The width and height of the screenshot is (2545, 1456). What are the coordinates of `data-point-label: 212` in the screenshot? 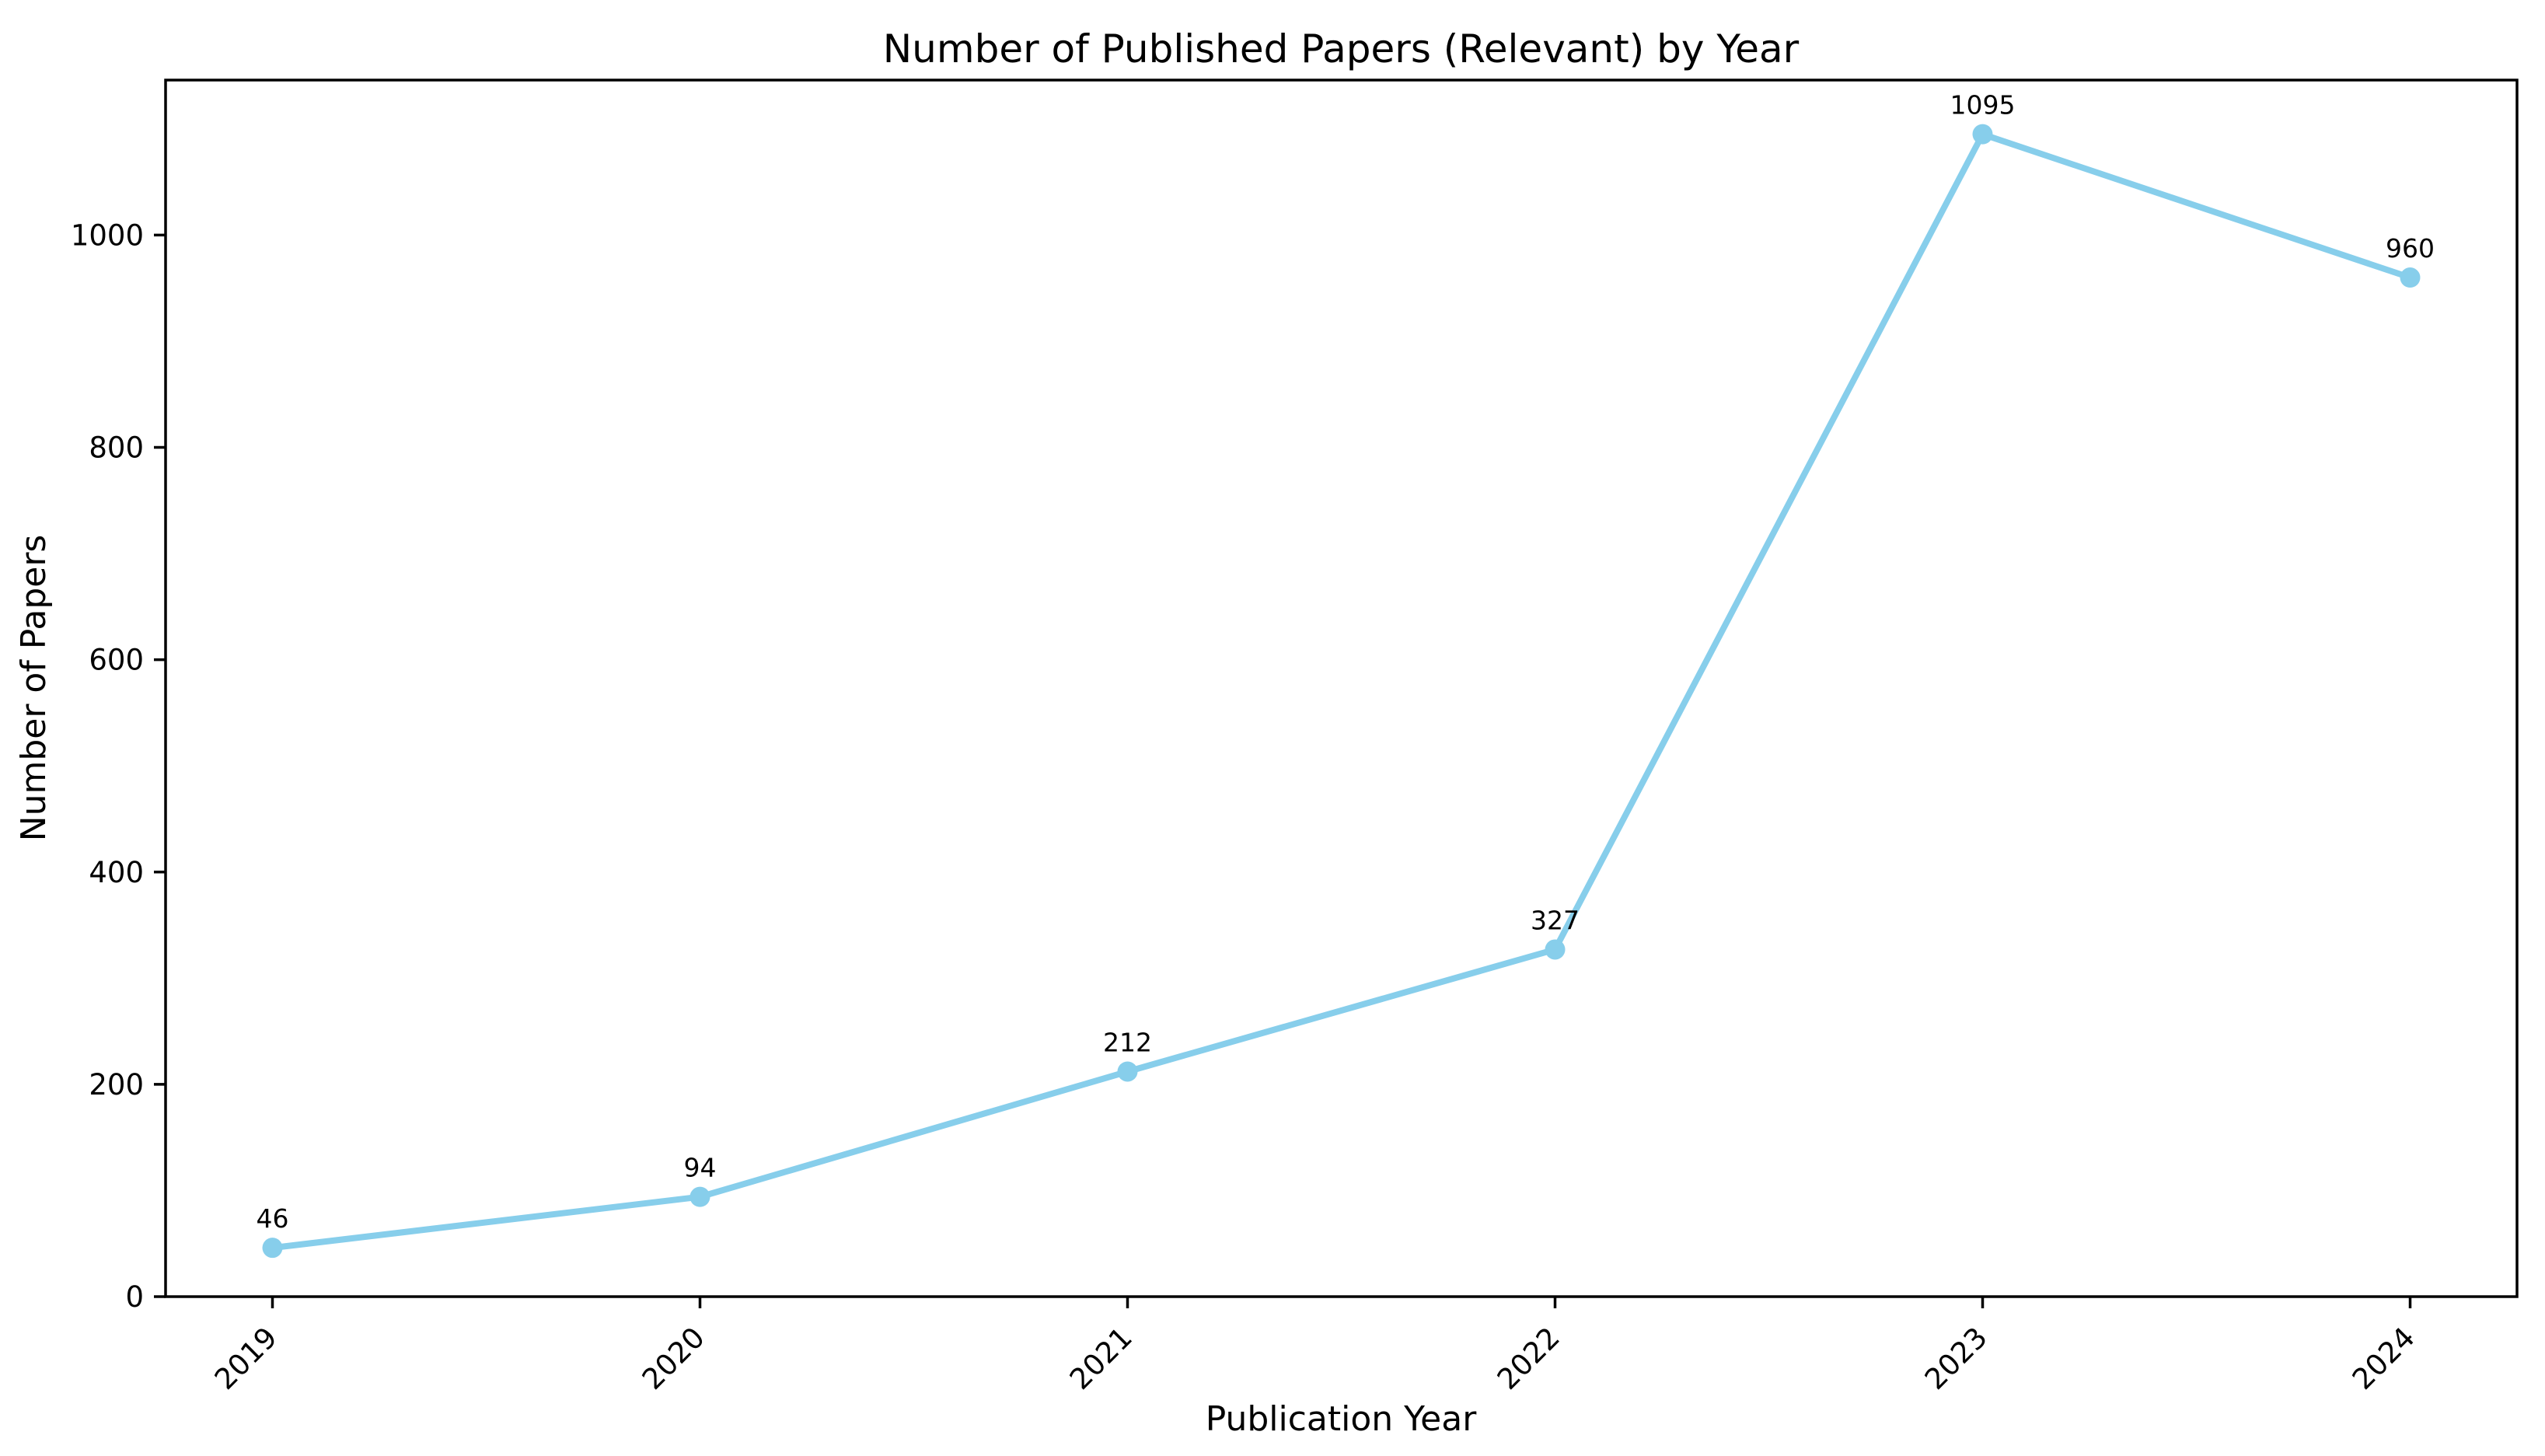 It's located at (1127, 1042).